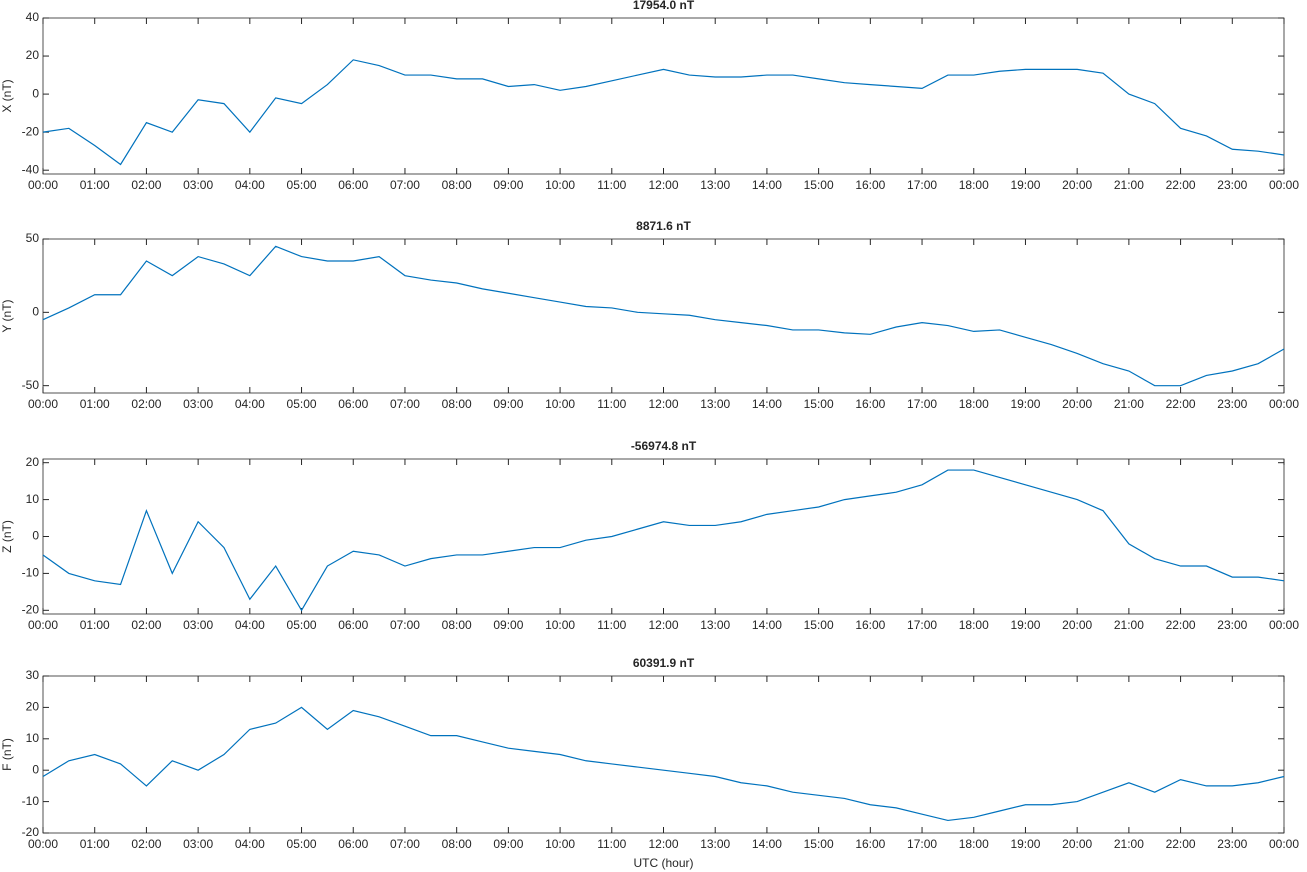  Describe the element at coordinates (663, 863) in the screenshot. I see `x-axis-label: UTC (hour)` at that location.